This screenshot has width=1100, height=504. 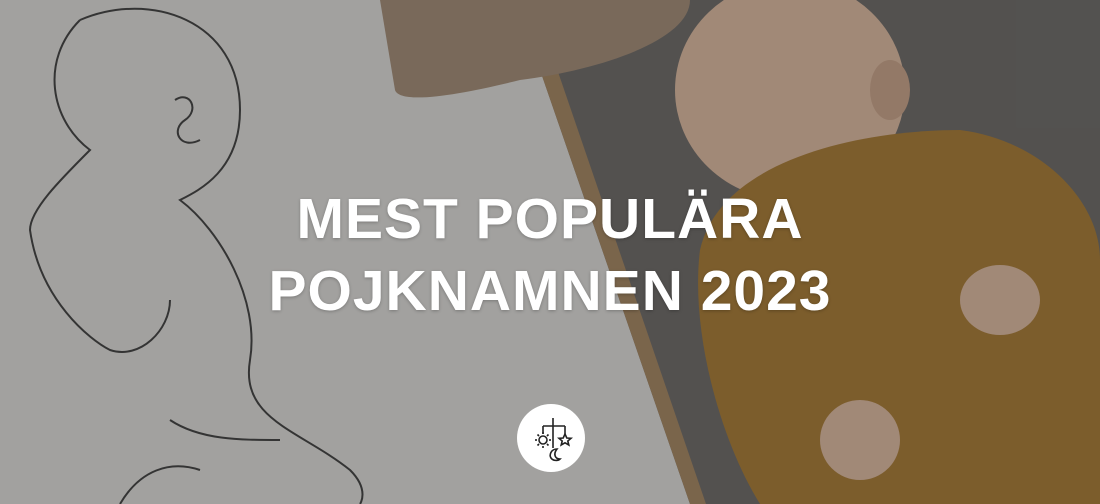 I want to click on brand-logo, so click(x=551, y=438).